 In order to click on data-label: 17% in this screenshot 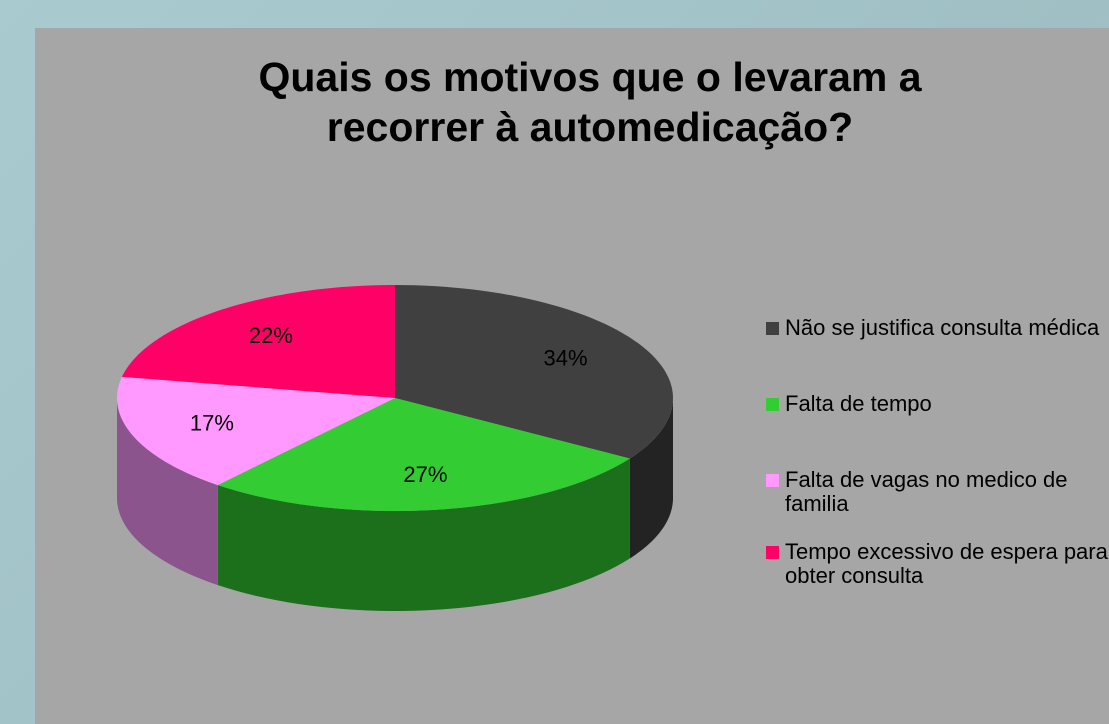, I will do `click(212, 423)`.